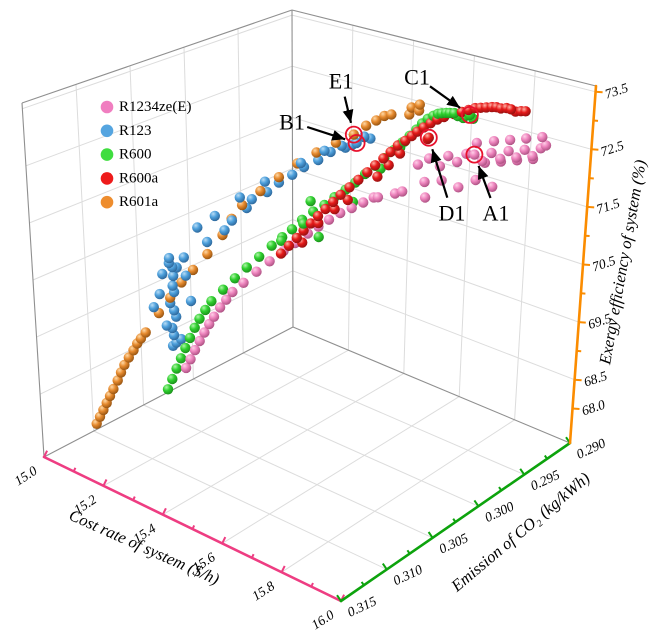 This screenshot has width=657, height=634. I want to click on annotation-arrow-D1, so click(439, 173).